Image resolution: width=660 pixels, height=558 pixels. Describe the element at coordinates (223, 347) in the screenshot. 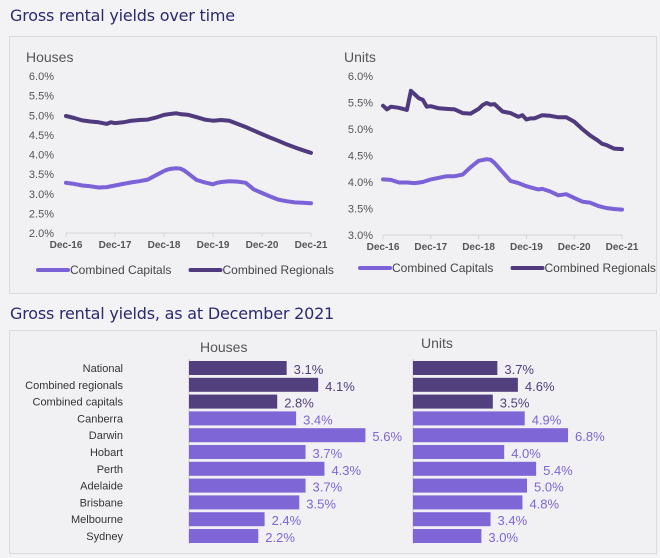

I see `bar-chart-title: Houses` at that location.